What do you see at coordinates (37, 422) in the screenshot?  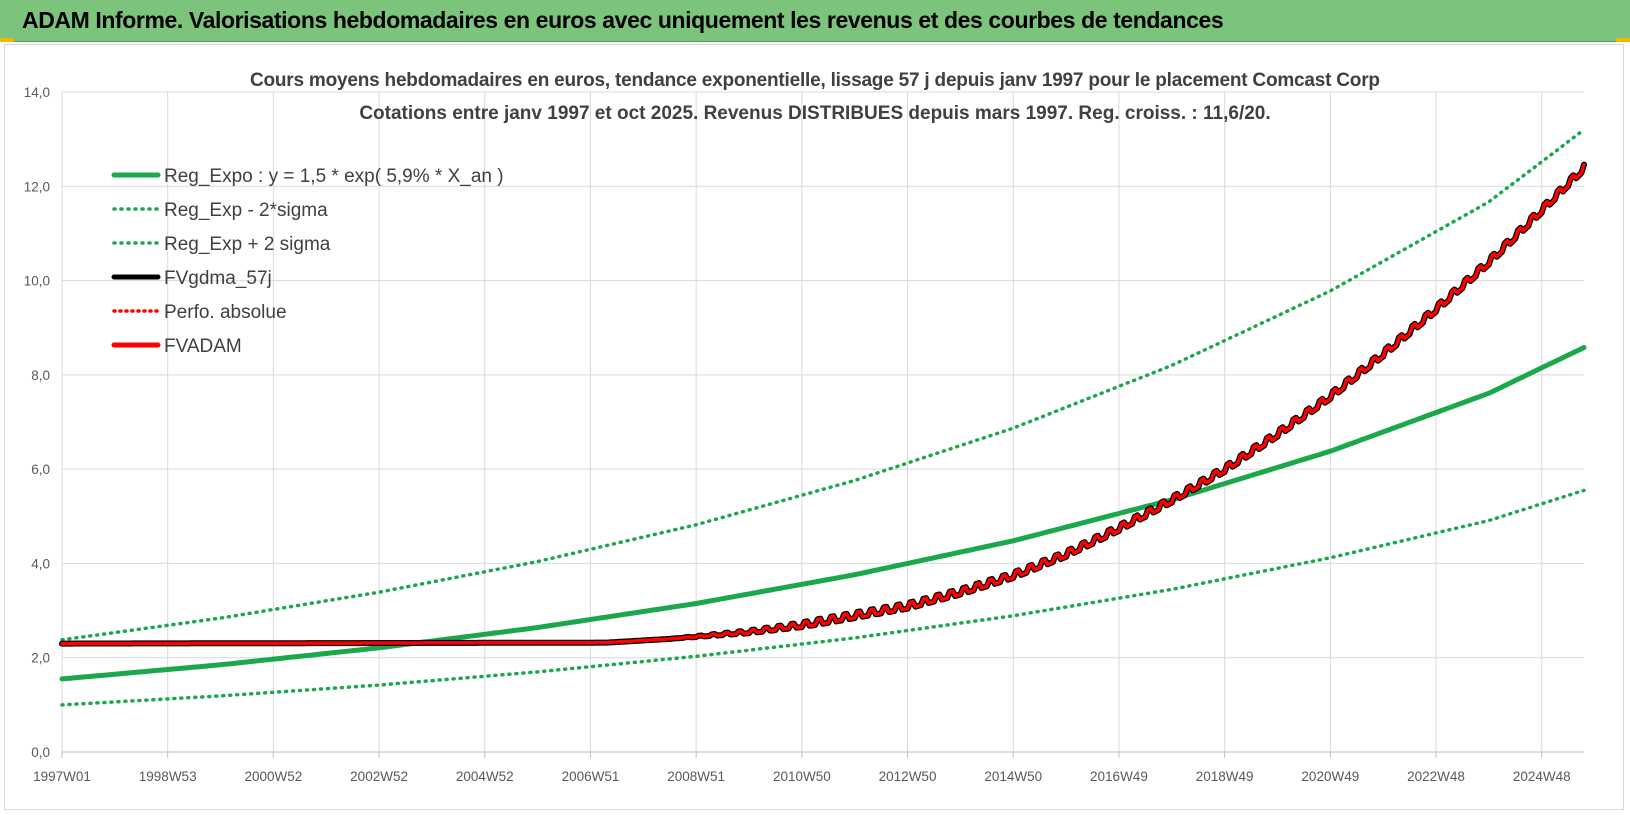 I see `y-axis-ticks: 0,0 2,0 4,0 6,0 8,0 10,0 12,0 14,0` at bounding box center [37, 422].